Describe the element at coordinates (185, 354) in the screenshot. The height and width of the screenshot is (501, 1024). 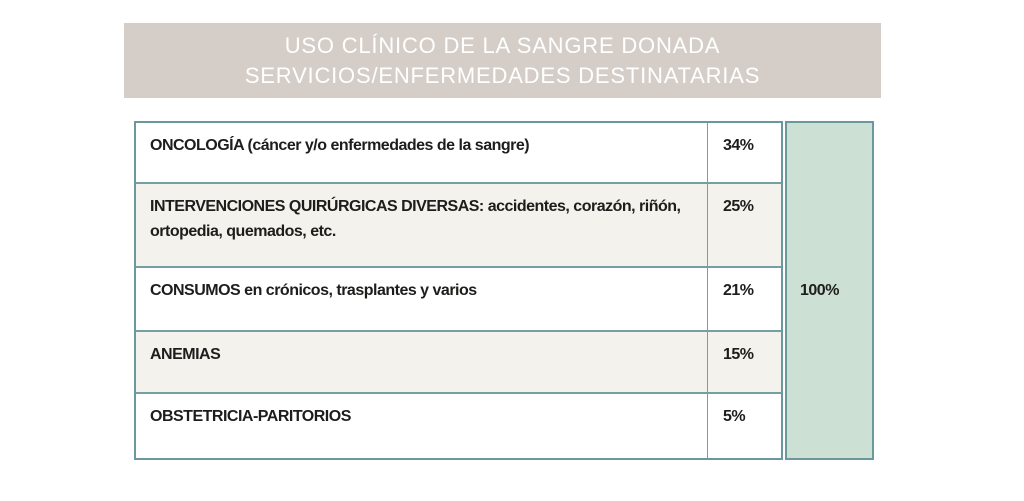
I see `row-label: ANEMIAS` at that location.